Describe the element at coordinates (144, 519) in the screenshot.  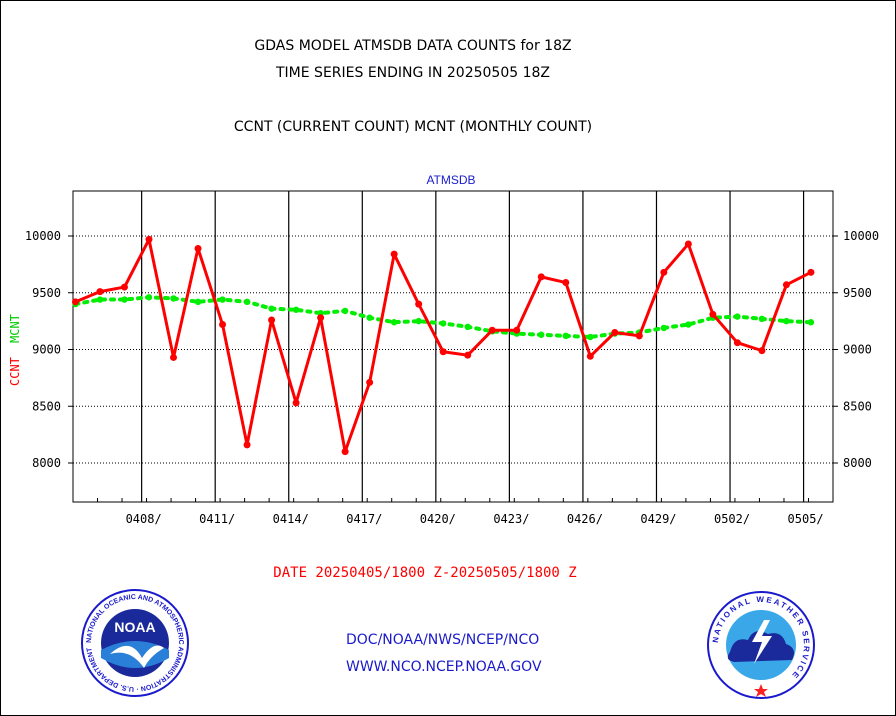
I see `x-tick-label: 0408/` at that location.